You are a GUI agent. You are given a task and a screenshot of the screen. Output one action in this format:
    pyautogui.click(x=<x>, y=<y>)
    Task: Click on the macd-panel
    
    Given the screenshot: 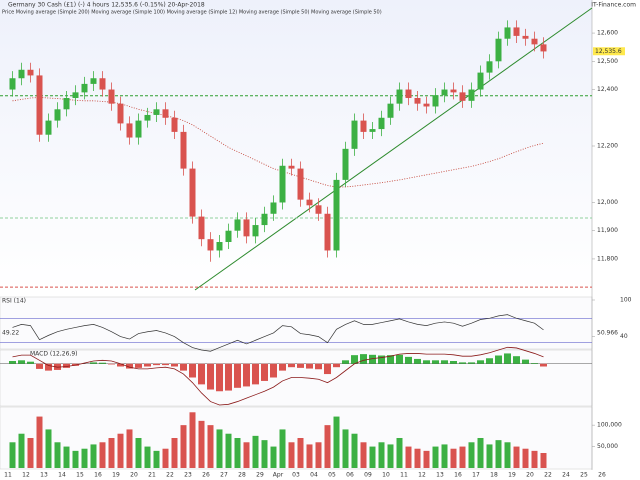 What is the action you would take?
    pyautogui.click(x=296, y=378)
    